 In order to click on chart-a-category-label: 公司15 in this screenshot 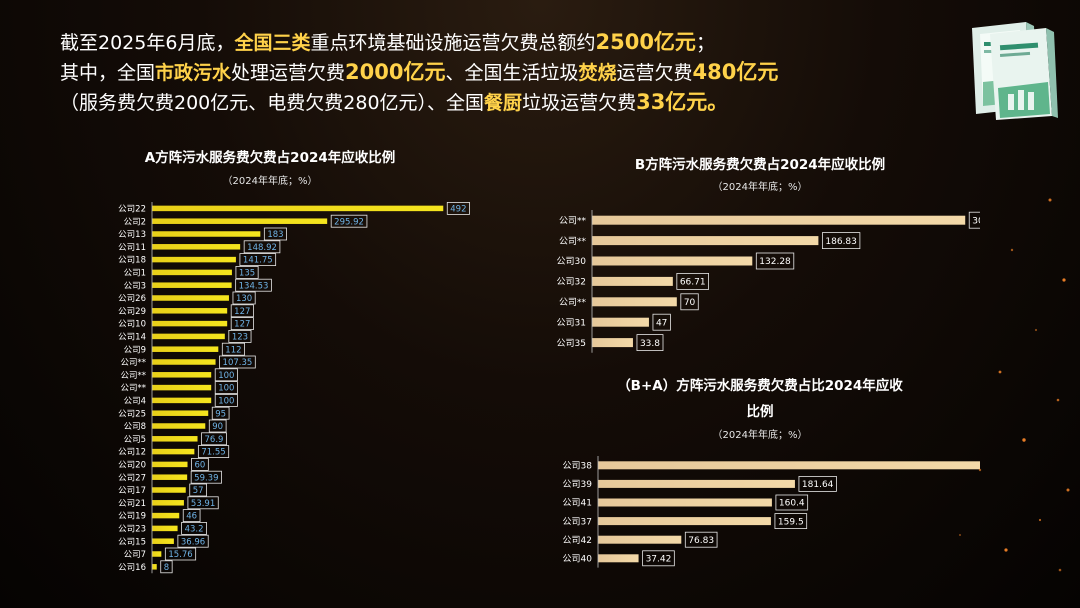, I will do `click(132, 542)`.